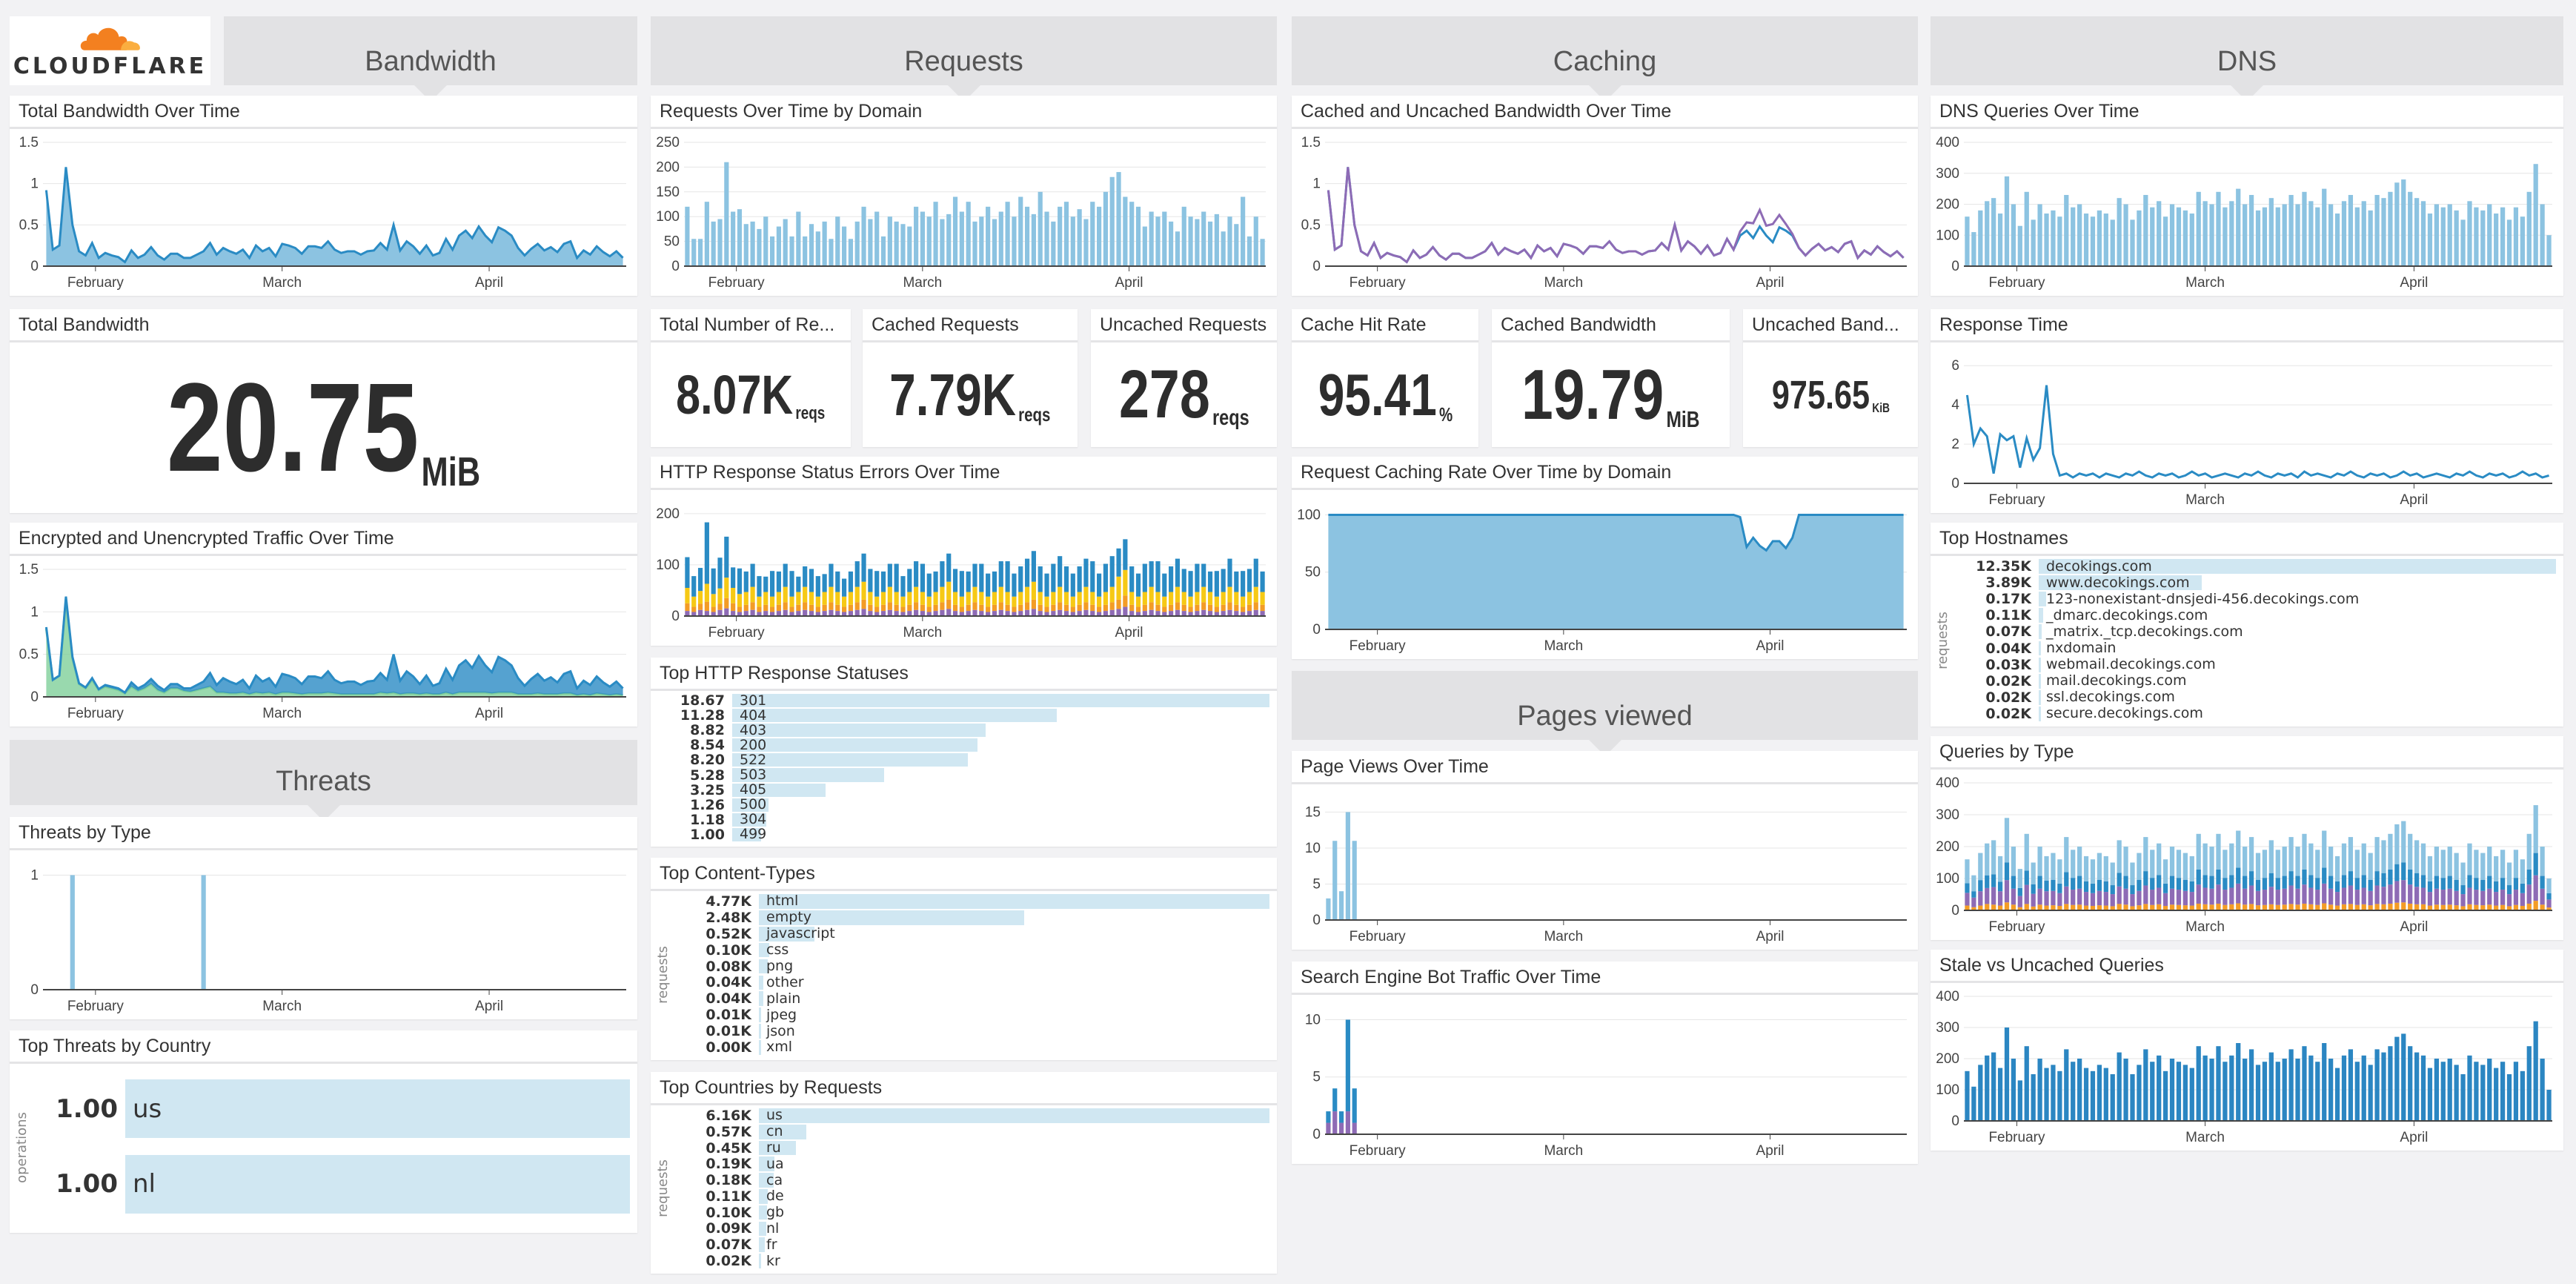  What do you see at coordinates (753, 744) in the screenshot?
I see `item-label: 200` at bounding box center [753, 744].